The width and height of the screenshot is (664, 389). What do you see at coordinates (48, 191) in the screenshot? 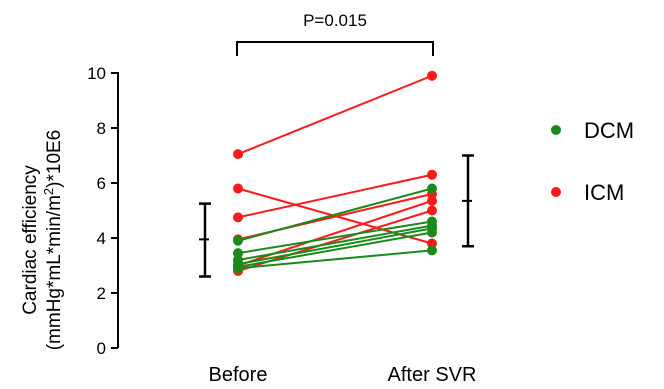
I see `y-axis-title-superscript: 2` at bounding box center [48, 191].